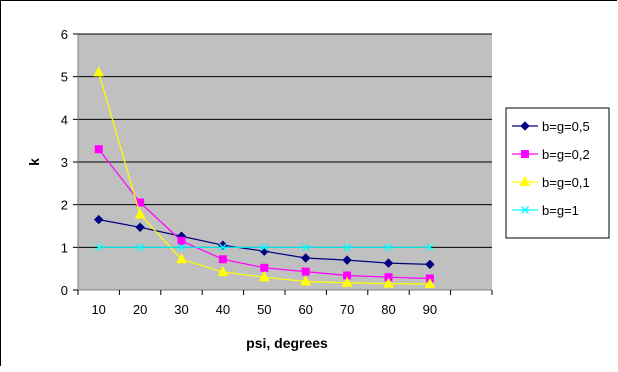 The width and height of the screenshot is (618, 372). Describe the element at coordinates (181, 309) in the screenshot. I see `x-tick-label: 30` at that location.